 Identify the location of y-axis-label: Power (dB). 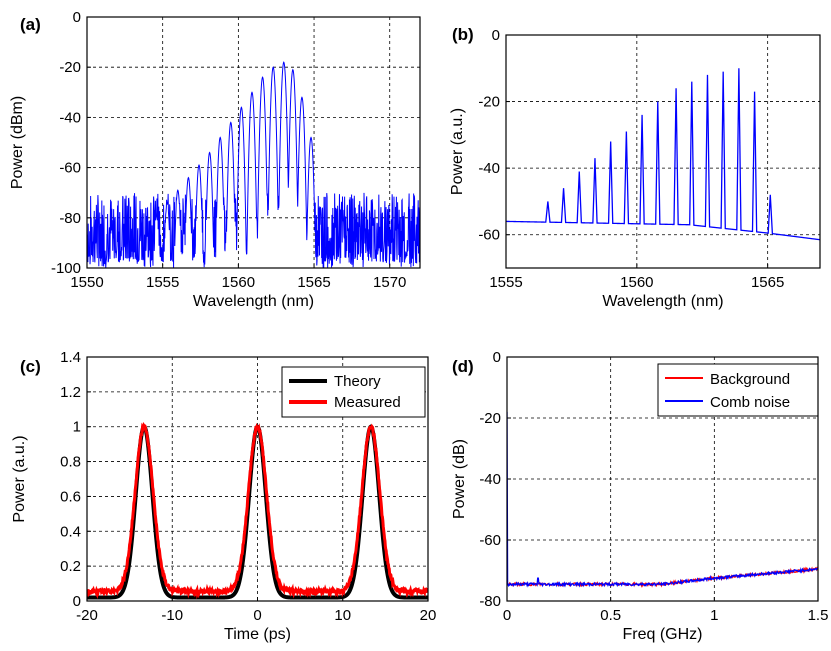
(459, 479).